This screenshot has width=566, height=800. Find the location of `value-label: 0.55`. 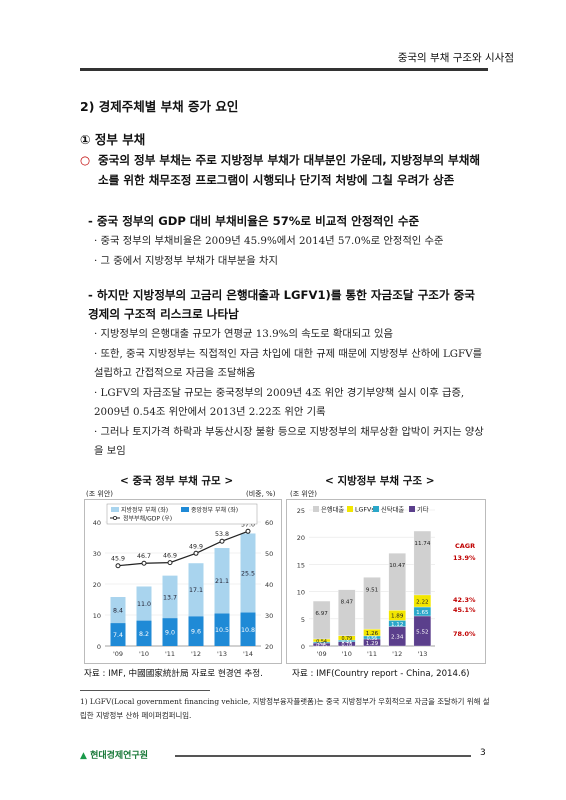

value-label: 0.55 is located at coordinates (321, 646).